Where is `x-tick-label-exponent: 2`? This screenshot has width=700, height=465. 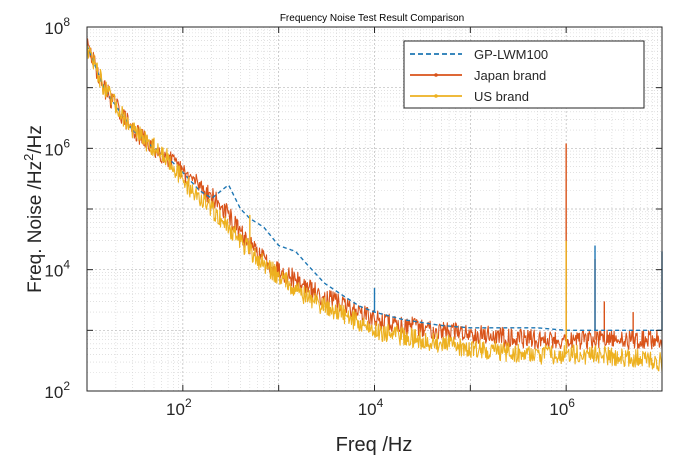 x-tick-label-exponent: 2 is located at coordinates (188, 403).